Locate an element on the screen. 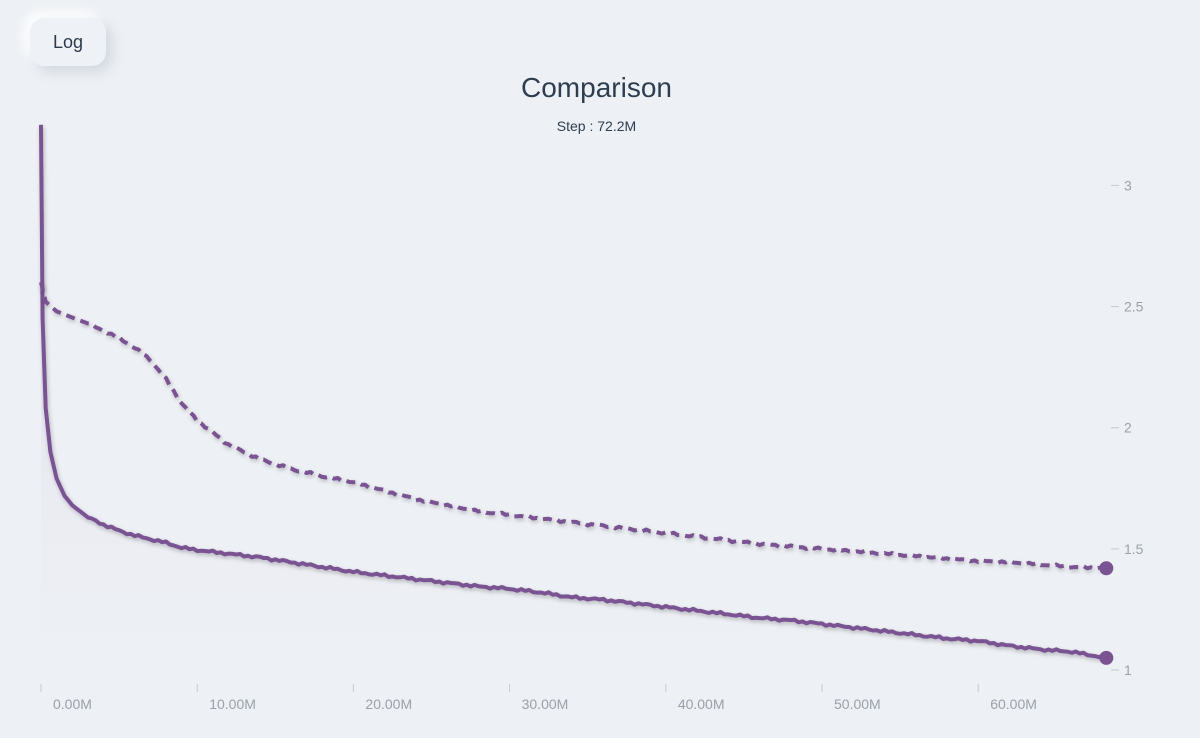 The width and height of the screenshot is (1200, 738). x-tick-label: 50.00M is located at coordinates (857, 704).